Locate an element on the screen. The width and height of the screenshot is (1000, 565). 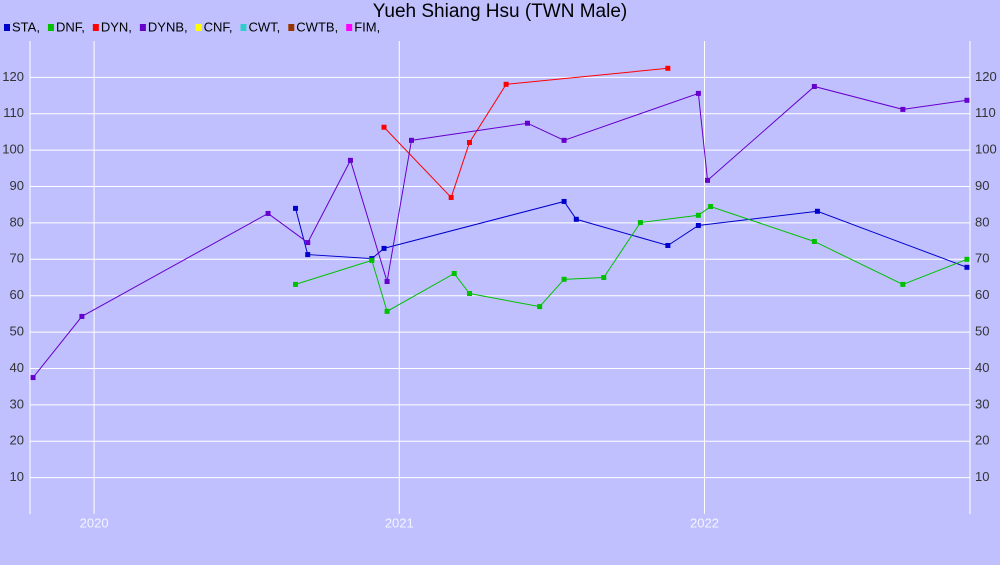
legend-label: CWT, is located at coordinates (265, 26).